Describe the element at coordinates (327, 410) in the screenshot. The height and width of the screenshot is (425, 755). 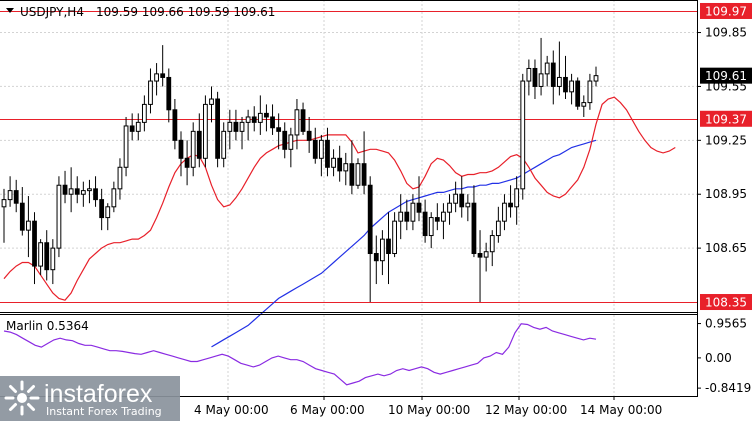
I see `x-tick-label: 6 May 00:00` at that location.